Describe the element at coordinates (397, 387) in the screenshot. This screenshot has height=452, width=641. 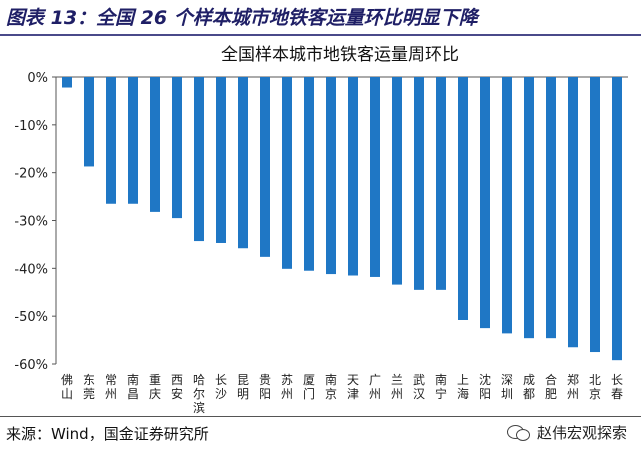
I see `x-tick-label: 兰州` at that location.